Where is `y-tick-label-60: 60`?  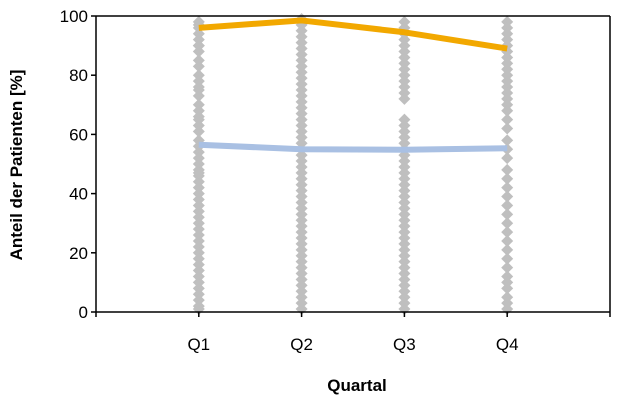 y-tick-label-60: 60 is located at coordinates (78, 134).